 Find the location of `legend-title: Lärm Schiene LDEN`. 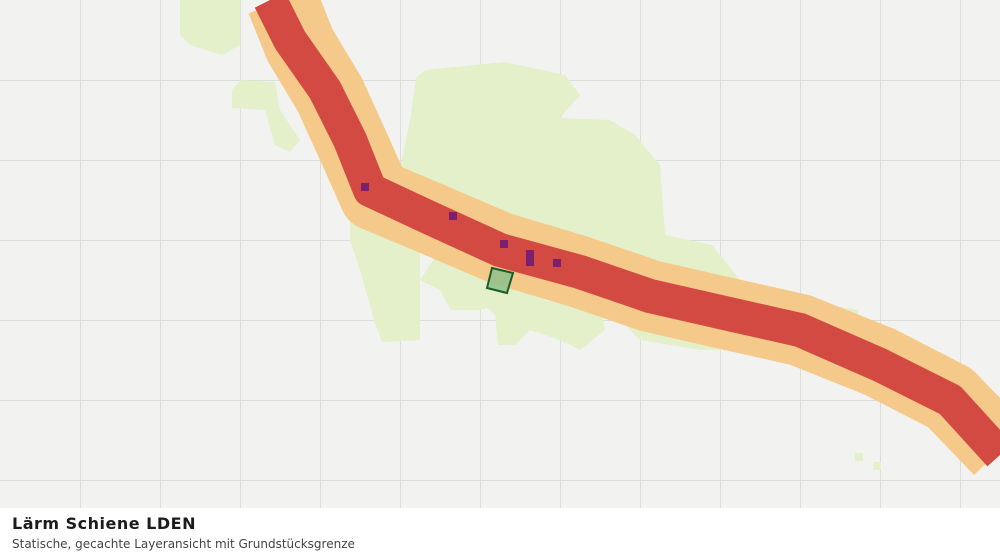

legend-title: Lärm Schiene LDEN is located at coordinates (104, 523).